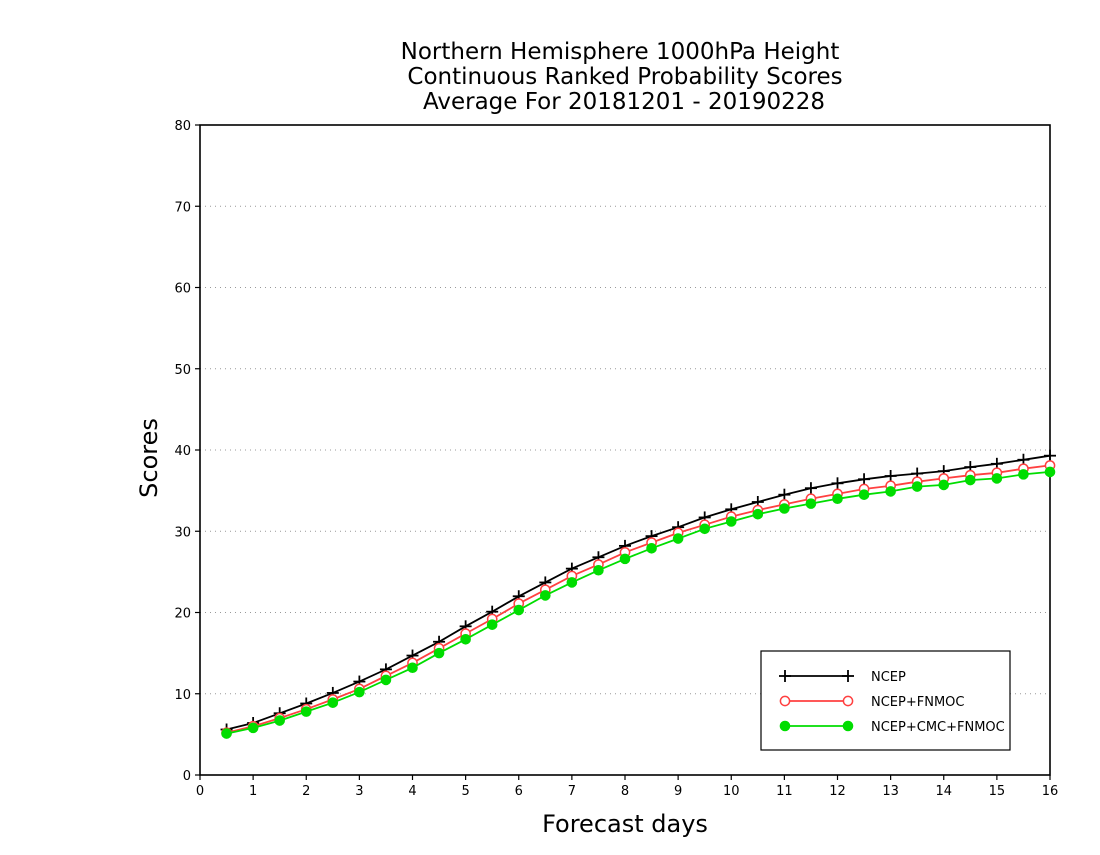 The width and height of the screenshot is (1100, 855). I want to click on y-tick-label: 0, so click(187, 776).